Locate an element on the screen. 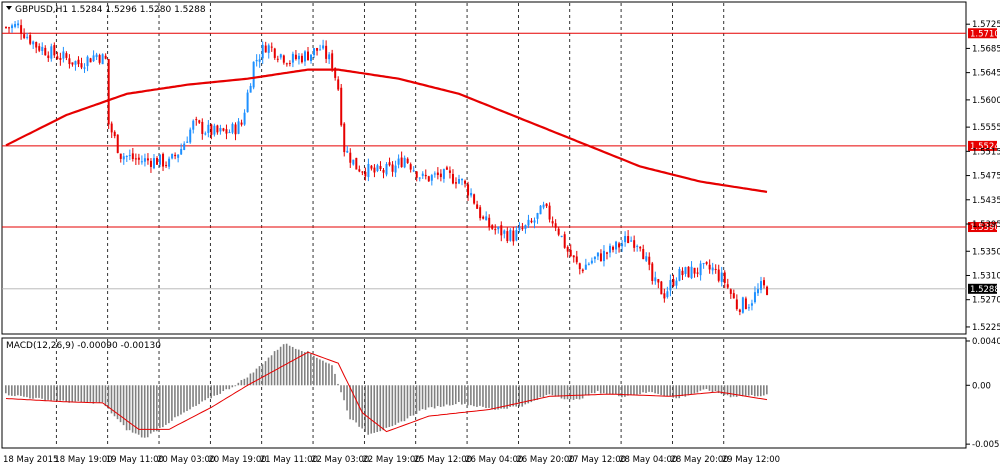 The height and width of the screenshot is (466, 1000). level-badge is located at coordinates (982, 227).